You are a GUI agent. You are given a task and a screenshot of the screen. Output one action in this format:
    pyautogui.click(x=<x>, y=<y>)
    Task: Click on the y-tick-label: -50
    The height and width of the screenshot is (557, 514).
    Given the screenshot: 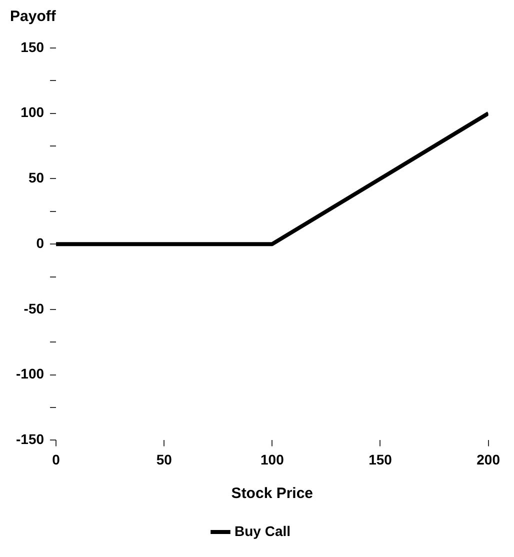 What is the action you would take?
    pyautogui.click(x=34, y=308)
    